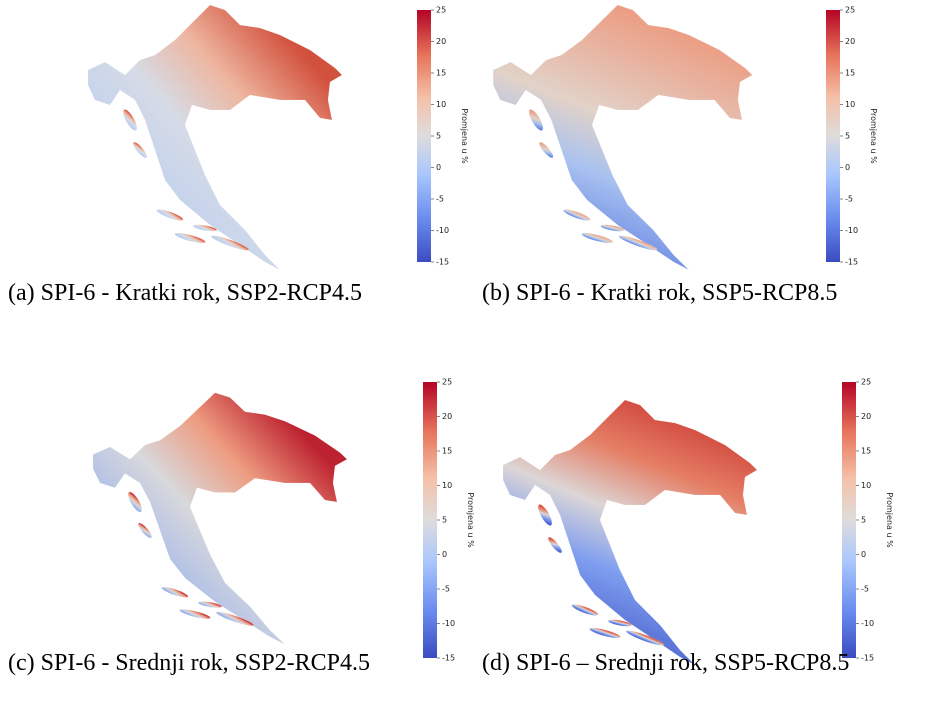  What do you see at coordinates (659, 293) in the screenshot?
I see `caption: (b) SPI-6 - Kratki rok, SSP5-RCP8.5` at bounding box center [659, 293].